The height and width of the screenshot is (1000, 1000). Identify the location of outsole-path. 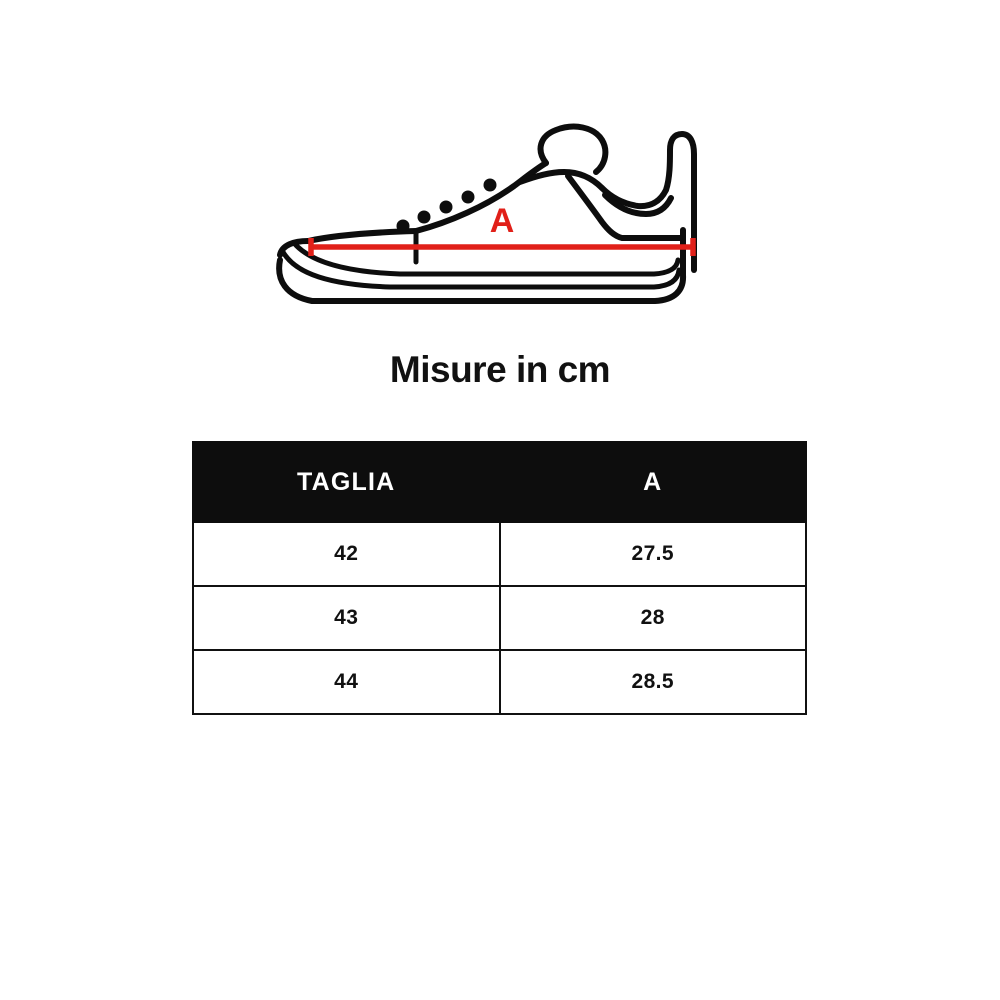
(481, 265).